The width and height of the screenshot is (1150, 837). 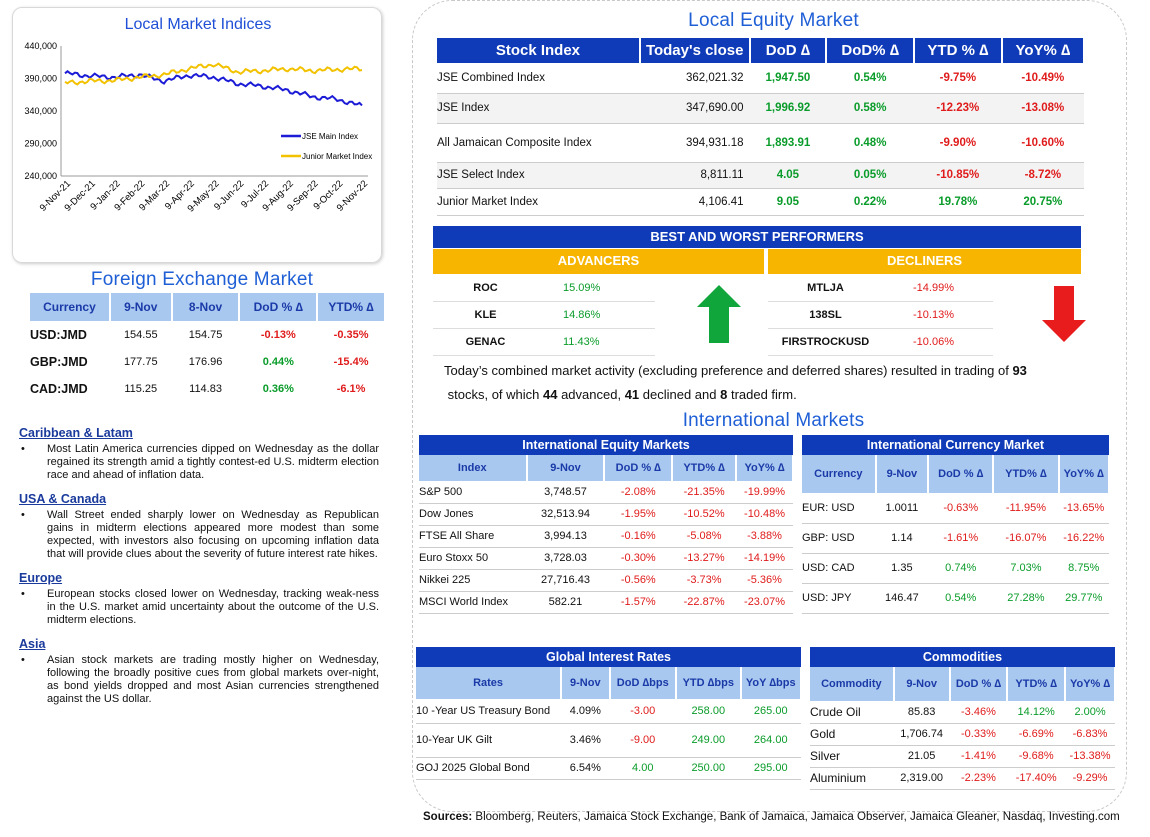 I want to click on table-cell: Nikkei 225, so click(x=473, y=580).